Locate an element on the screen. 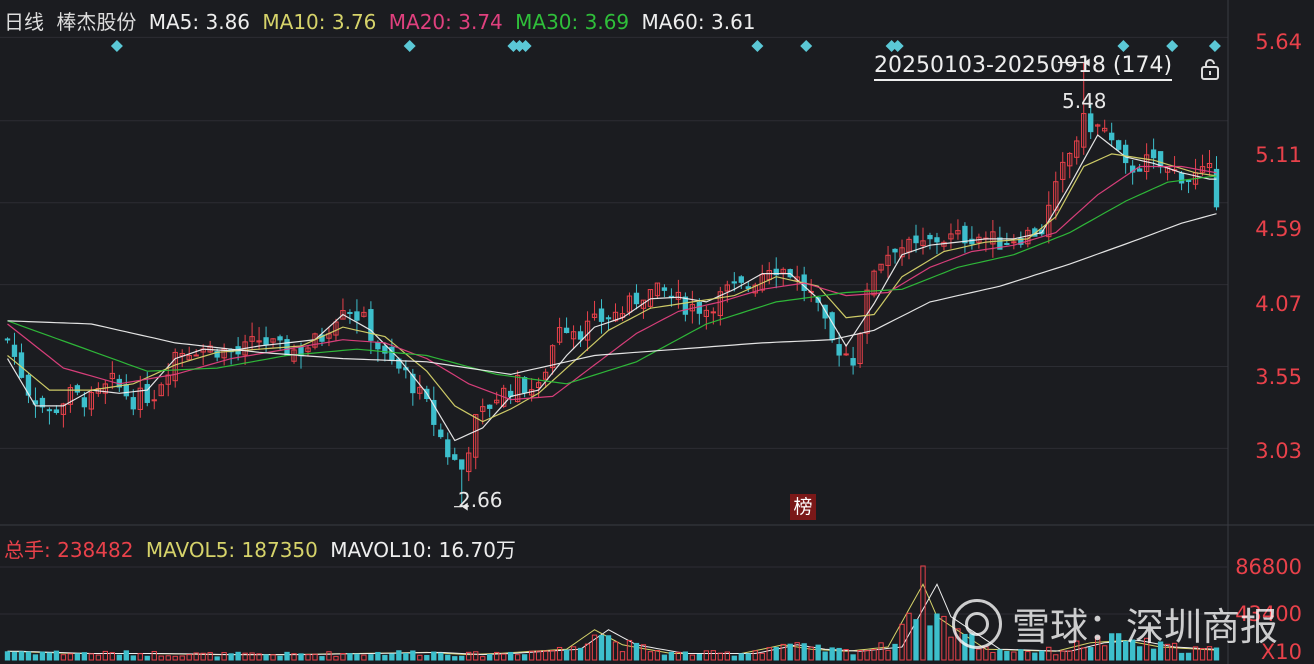 The height and width of the screenshot is (664, 1314). price-tick-label: 3.55 is located at coordinates (1278, 377).